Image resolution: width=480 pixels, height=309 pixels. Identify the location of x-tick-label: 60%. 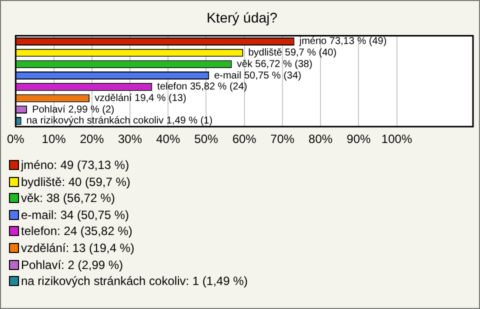
(244, 139).